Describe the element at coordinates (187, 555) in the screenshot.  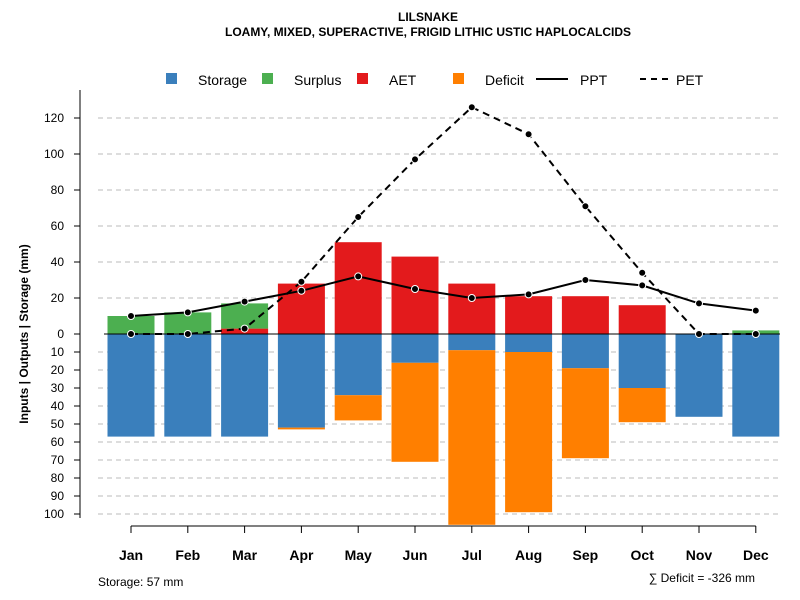
I see `x-tick-label: Feb` at that location.